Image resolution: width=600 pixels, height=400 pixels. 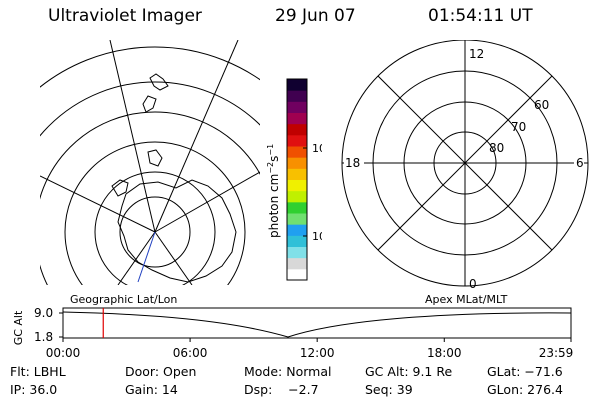 I want to click on colorbar-label: photon cm−2s−1, so click(x=273, y=191).